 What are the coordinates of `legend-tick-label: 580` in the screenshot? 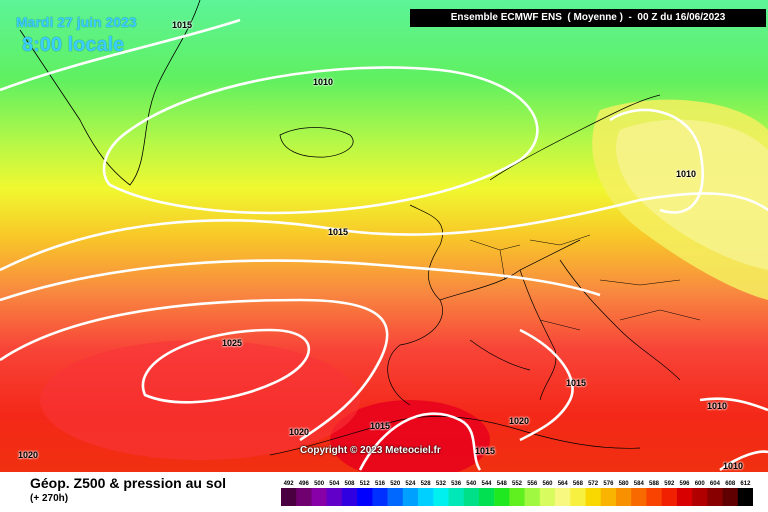 It's located at (624, 484).